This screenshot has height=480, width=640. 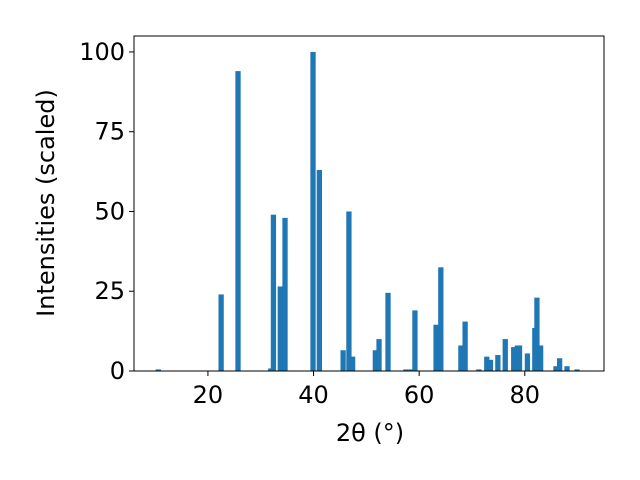 What do you see at coordinates (525, 395) in the screenshot?
I see `x-tick-label: 80` at bounding box center [525, 395].